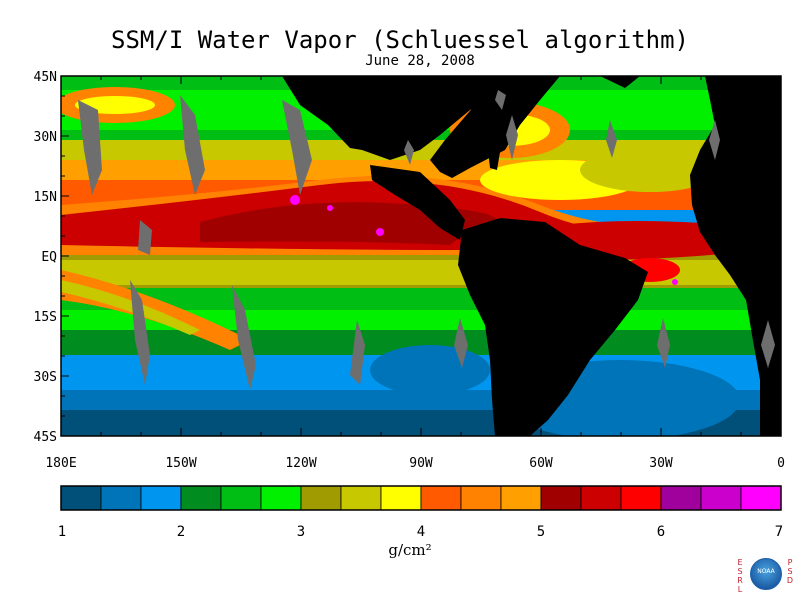 This screenshot has width=800, height=600. Describe the element at coordinates (420, 61) in the screenshot. I see `map-date: June 28, 2008` at that location.